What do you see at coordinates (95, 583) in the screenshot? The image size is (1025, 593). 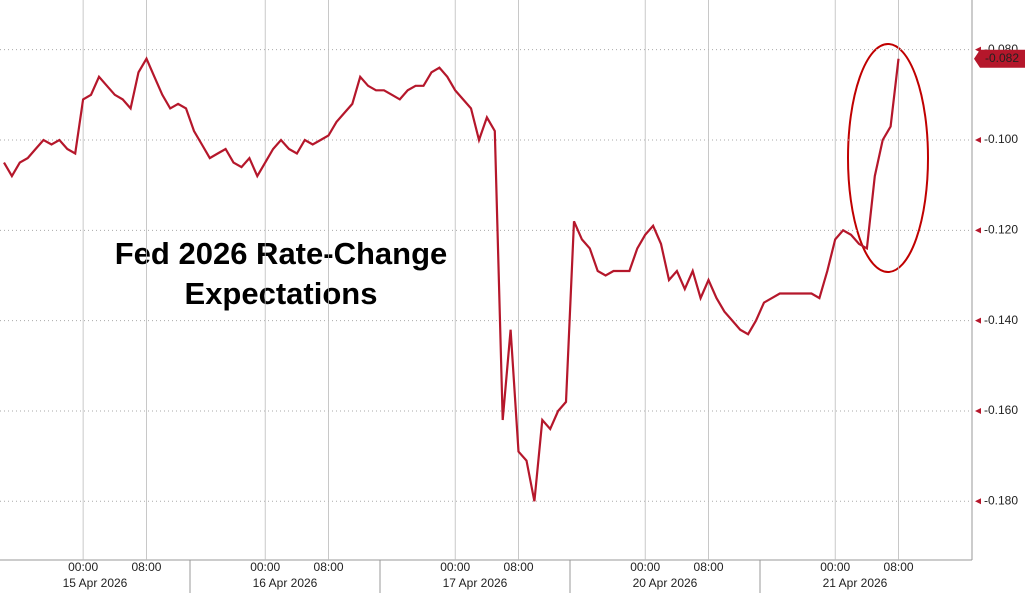 I see `x-date-label: 15 Apr 2026` at bounding box center [95, 583].